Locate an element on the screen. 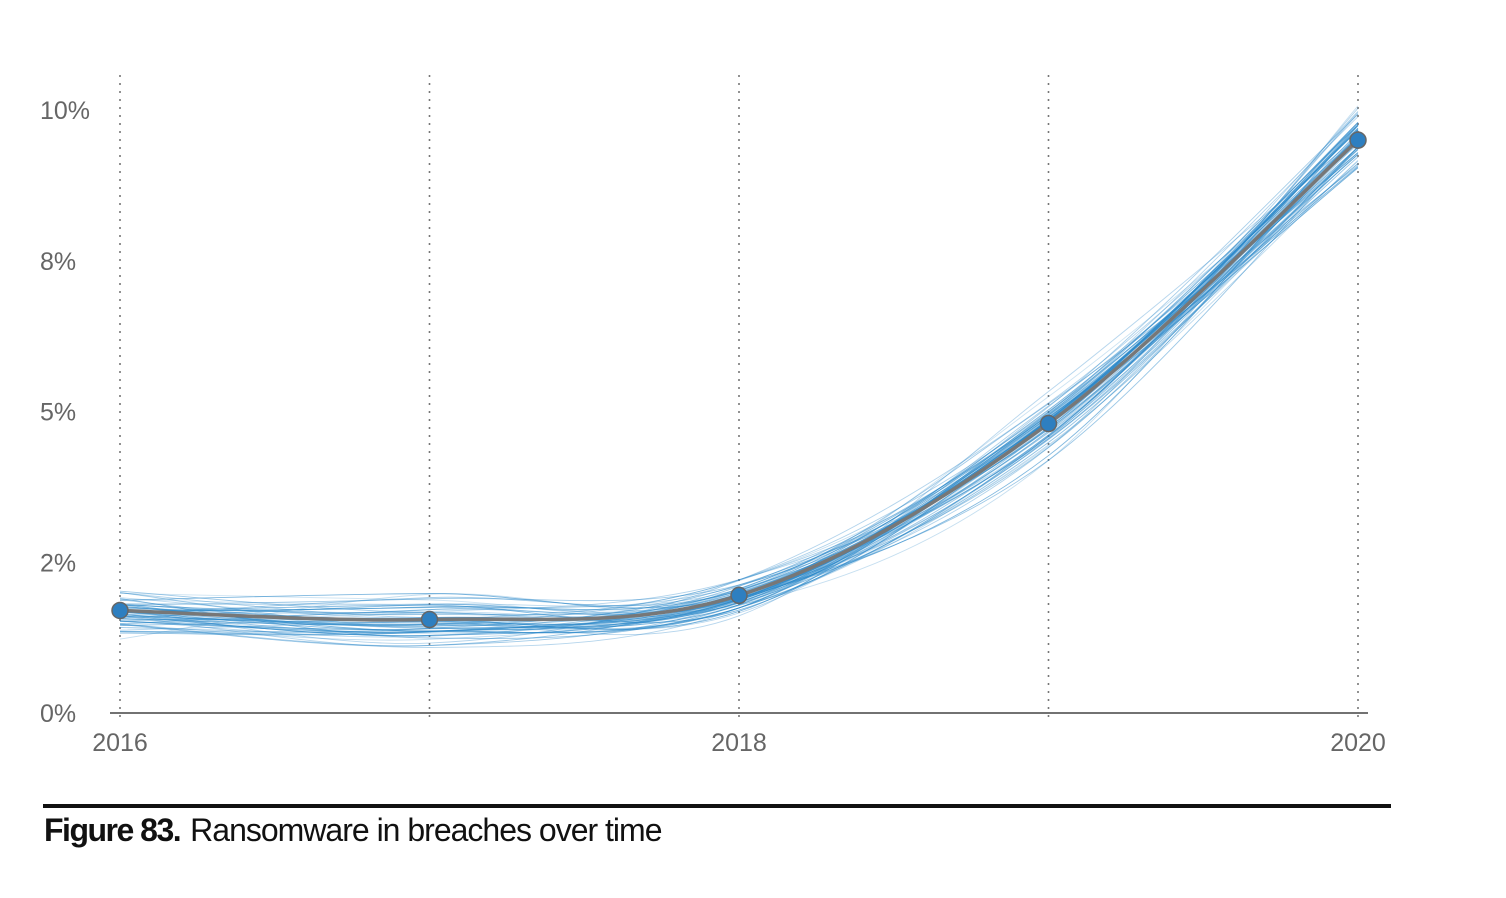  figure-title: Ransomware in breaches over time is located at coordinates (426, 830).